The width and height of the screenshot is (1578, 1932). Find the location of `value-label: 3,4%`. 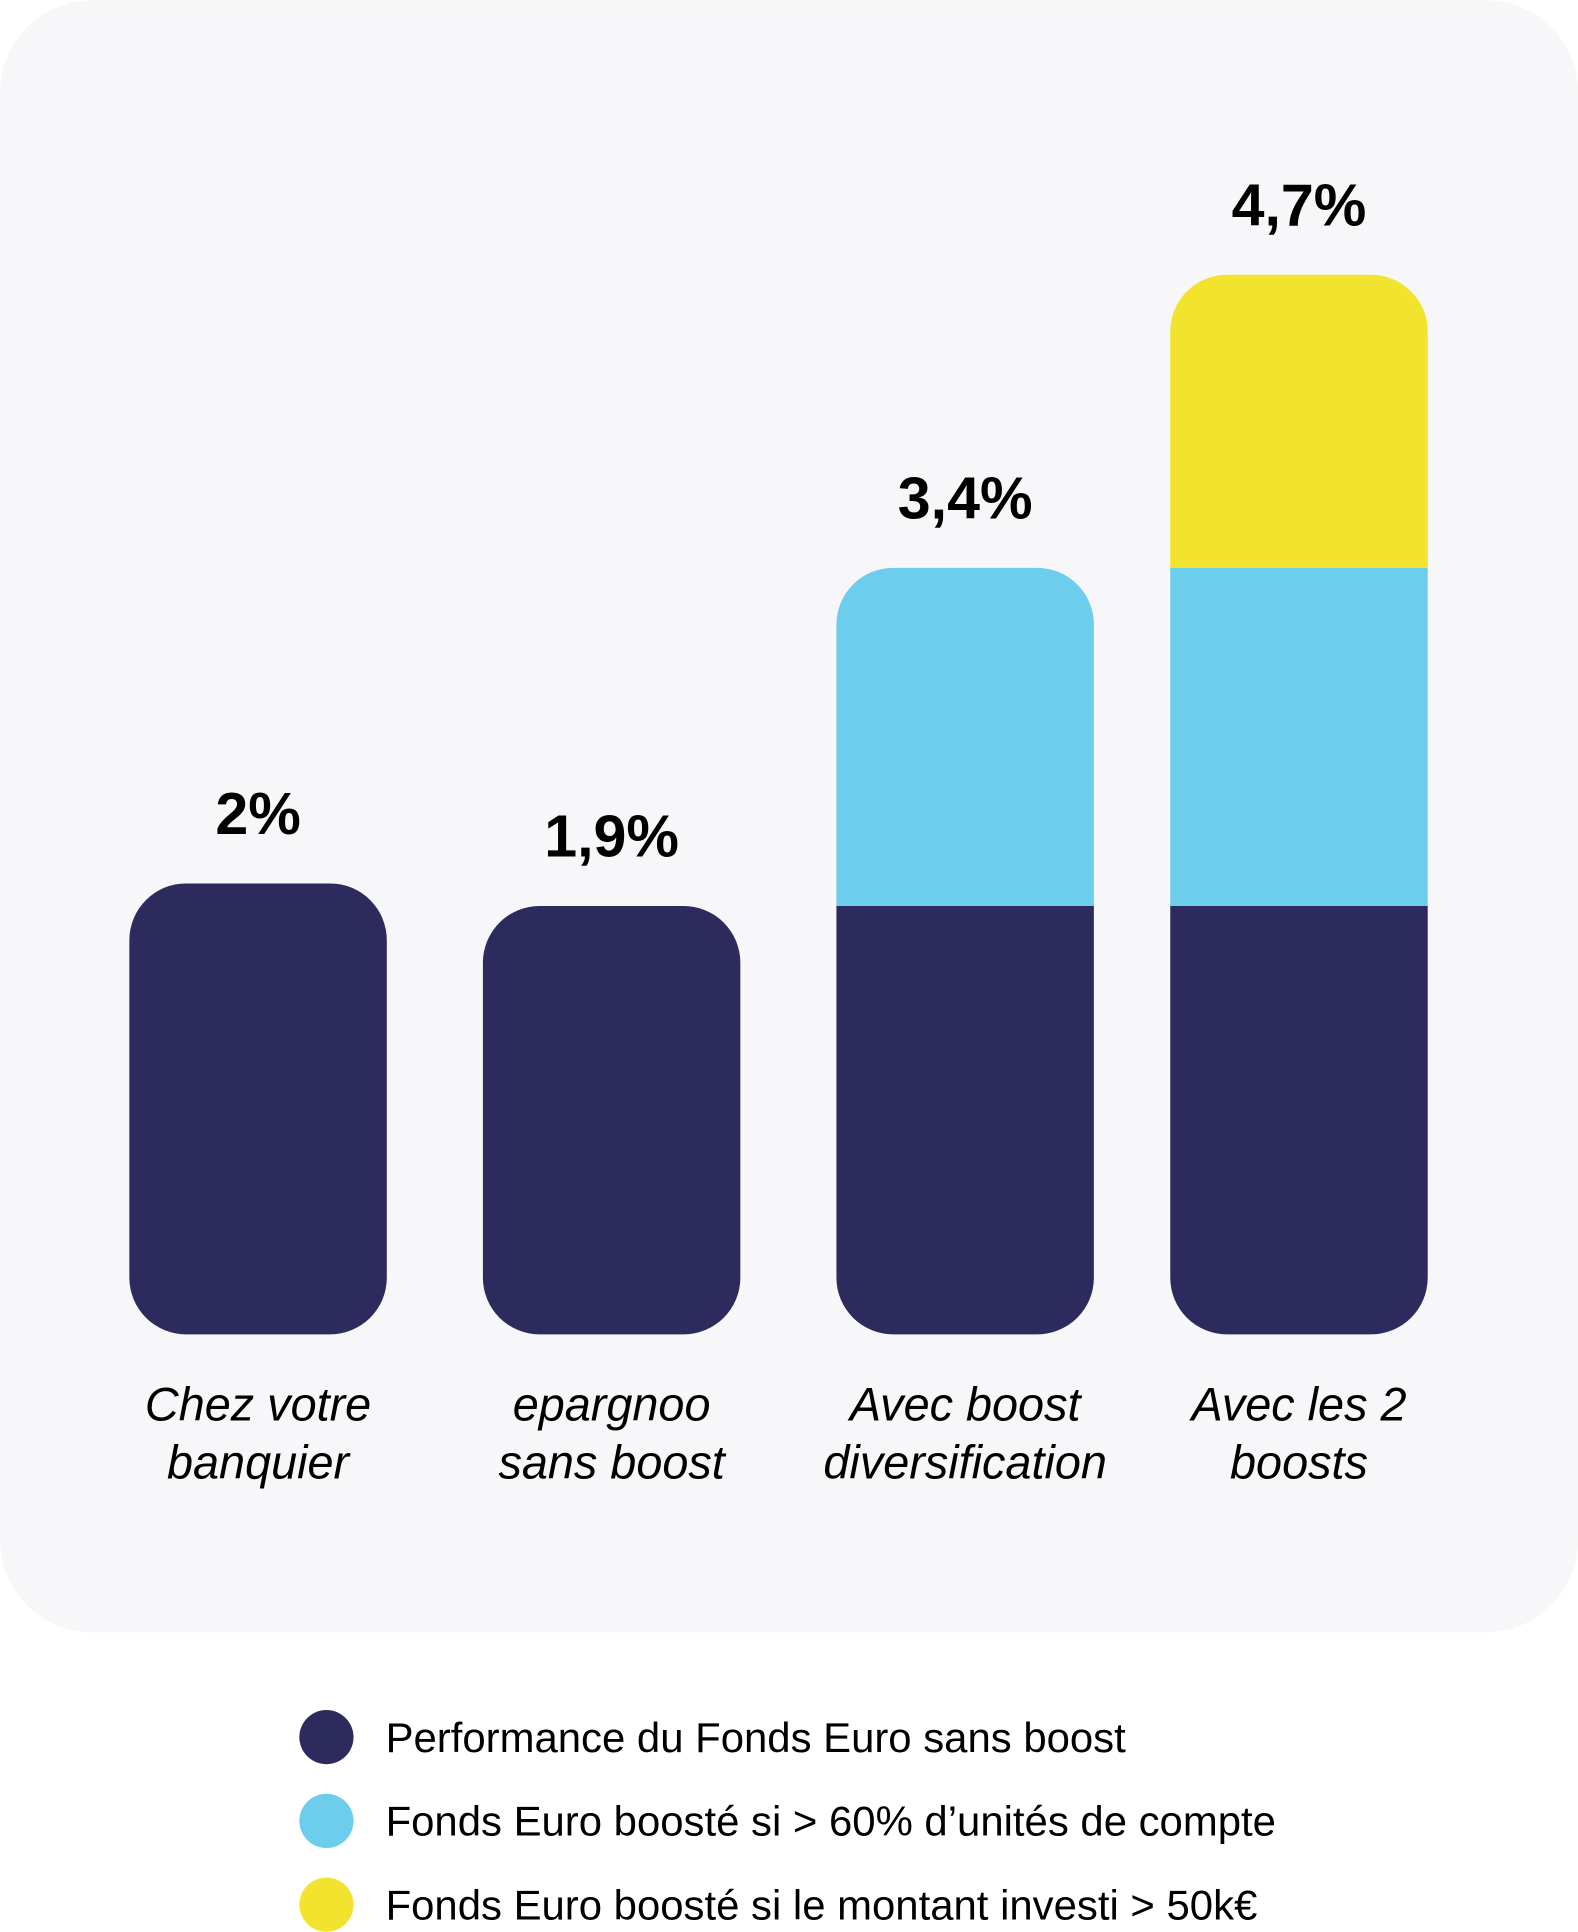

value-label: 3,4% is located at coordinates (965, 498).